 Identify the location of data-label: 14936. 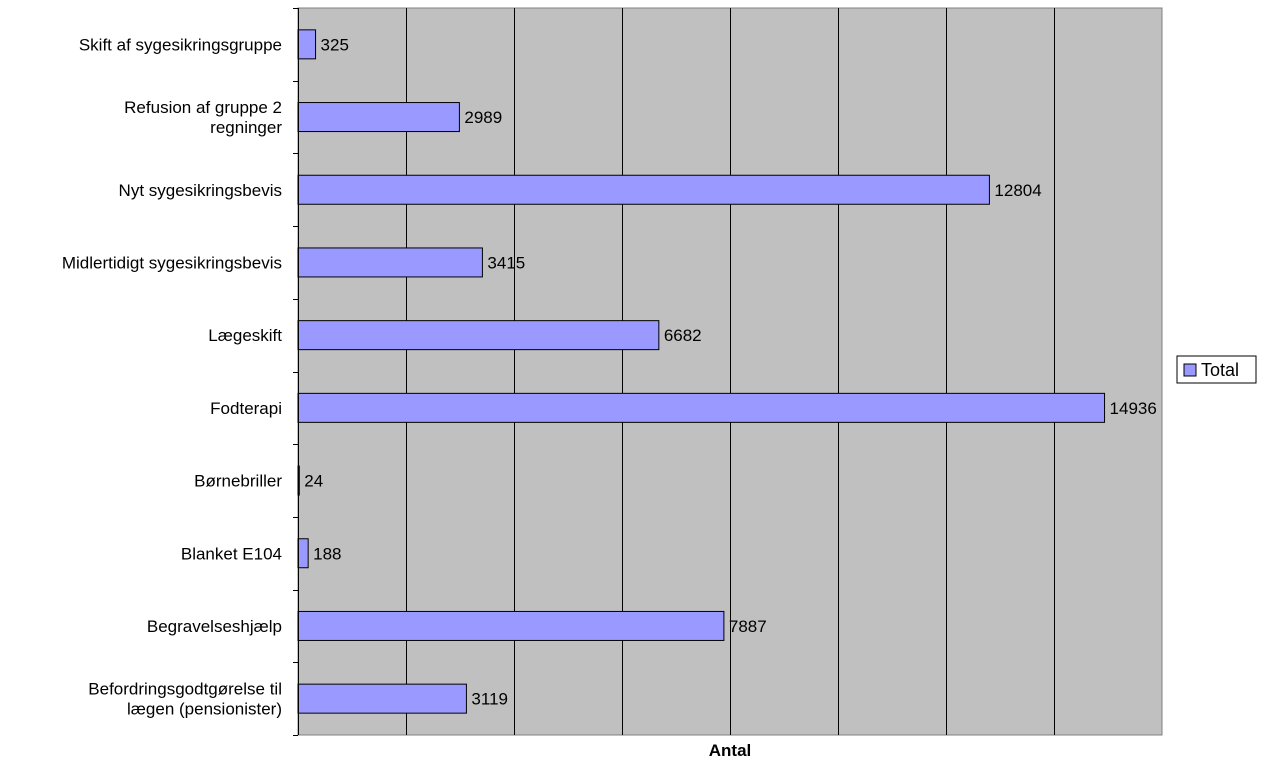
(1133, 408).